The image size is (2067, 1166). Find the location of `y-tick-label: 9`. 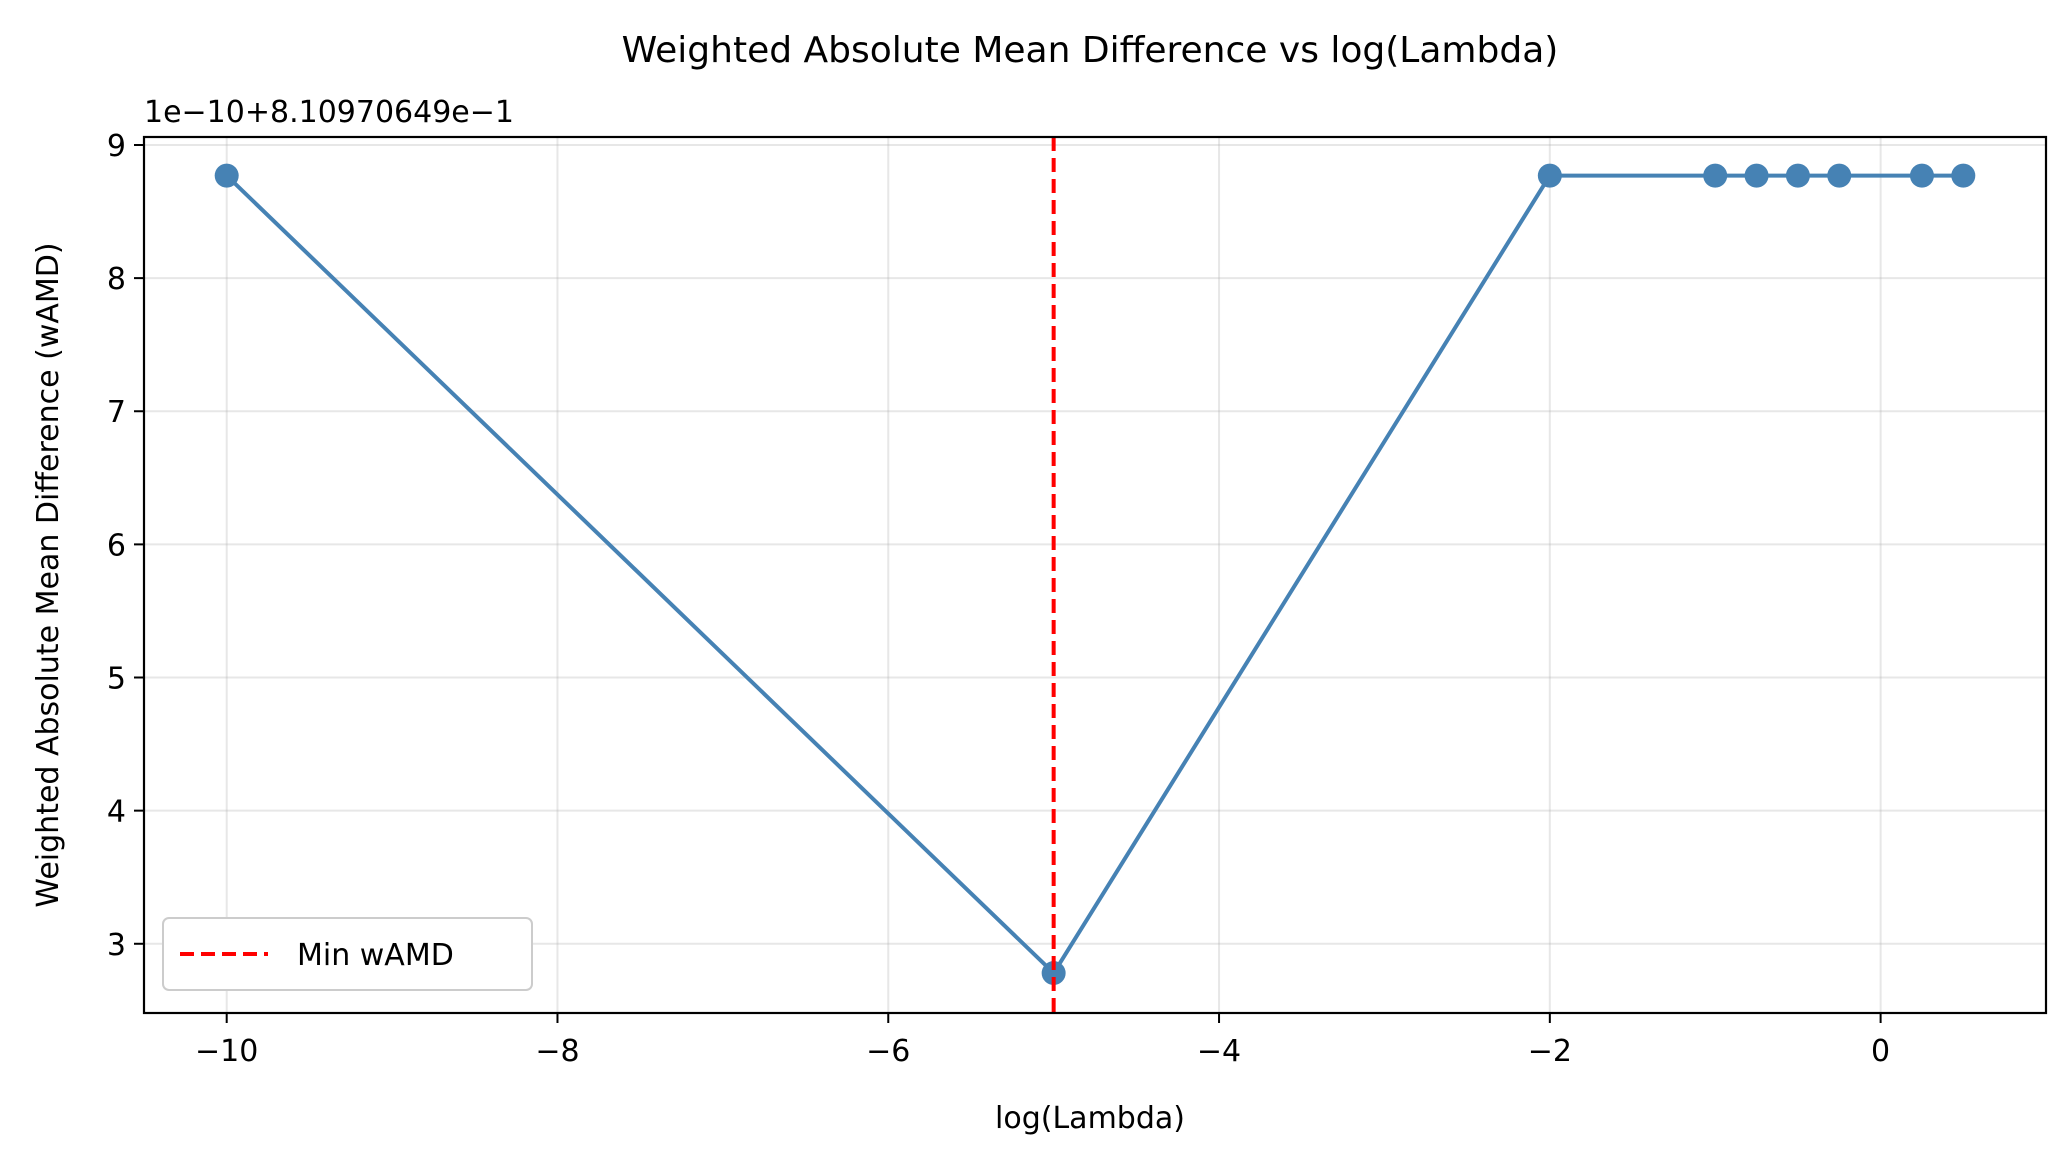

y-tick-label: 9 is located at coordinates (116, 146).